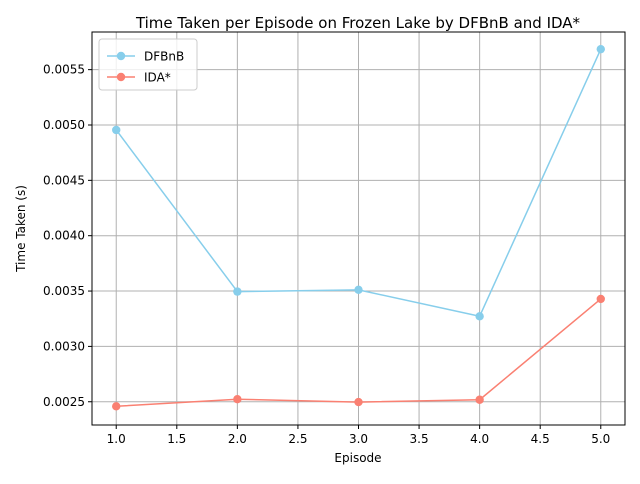 The height and width of the screenshot is (484, 640). What do you see at coordinates (176, 439) in the screenshot?
I see `x-tick-label: 1.5` at bounding box center [176, 439].